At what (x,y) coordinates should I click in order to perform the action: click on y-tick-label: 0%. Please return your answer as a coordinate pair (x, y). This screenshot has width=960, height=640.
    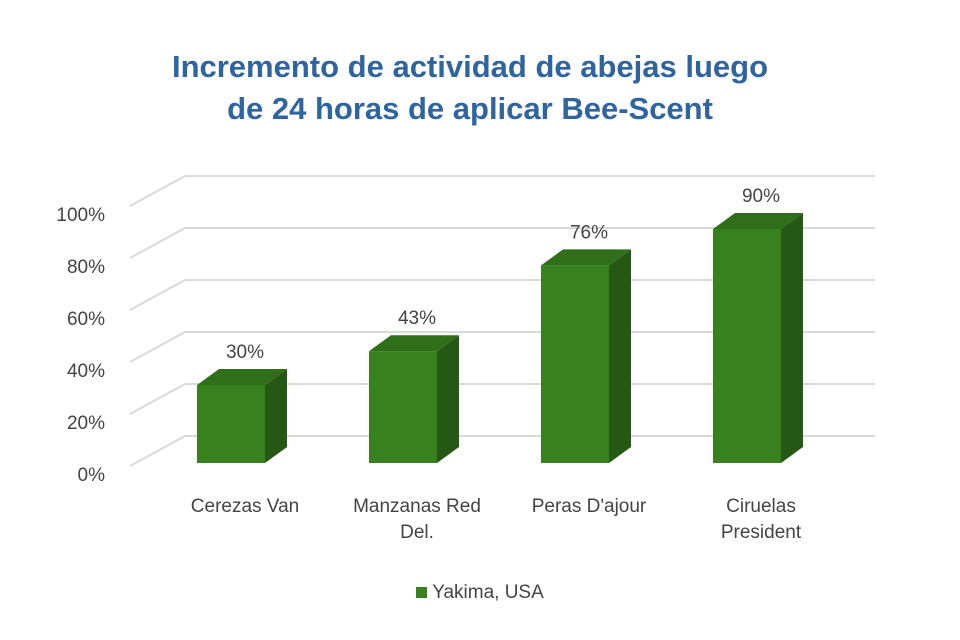
    Looking at the image, I should click on (92, 475).